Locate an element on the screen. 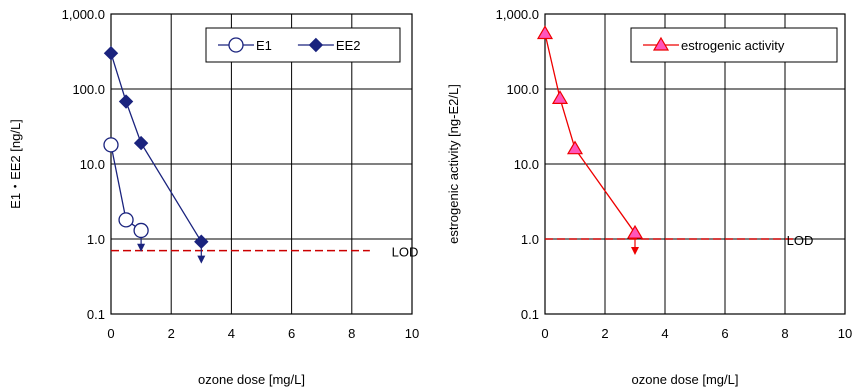  legend: estrogenic activity is located at coordinates (734, 45).